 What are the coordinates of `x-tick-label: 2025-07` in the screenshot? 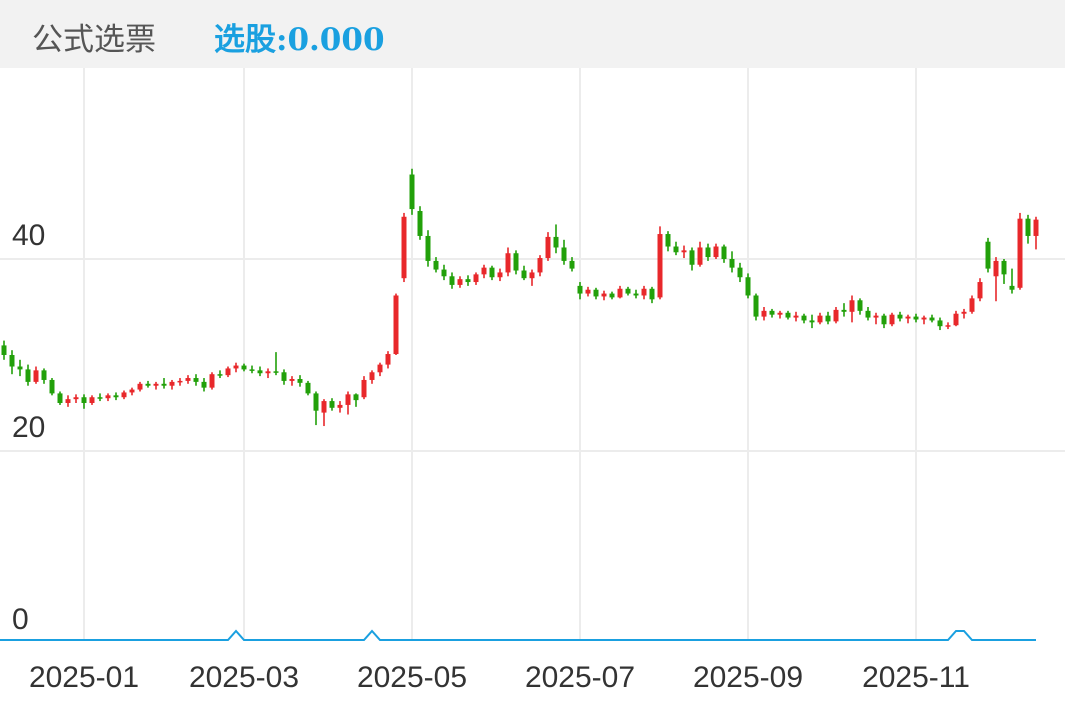 It's located at (580, 677).